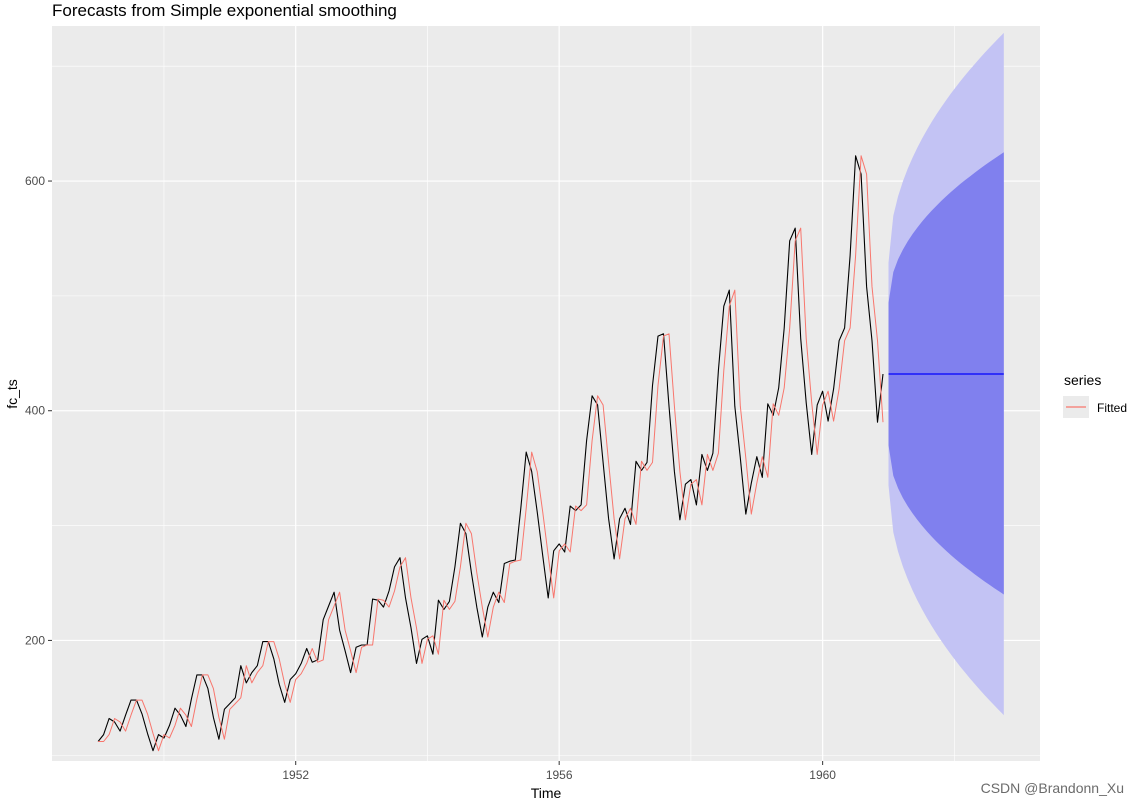 Image resolution: width=1138 pixels, height=805 pixels. Describe the element at coordinates (1112, 408) in the screenshot. I see `legend-label-fitted: Fitted` at that location.